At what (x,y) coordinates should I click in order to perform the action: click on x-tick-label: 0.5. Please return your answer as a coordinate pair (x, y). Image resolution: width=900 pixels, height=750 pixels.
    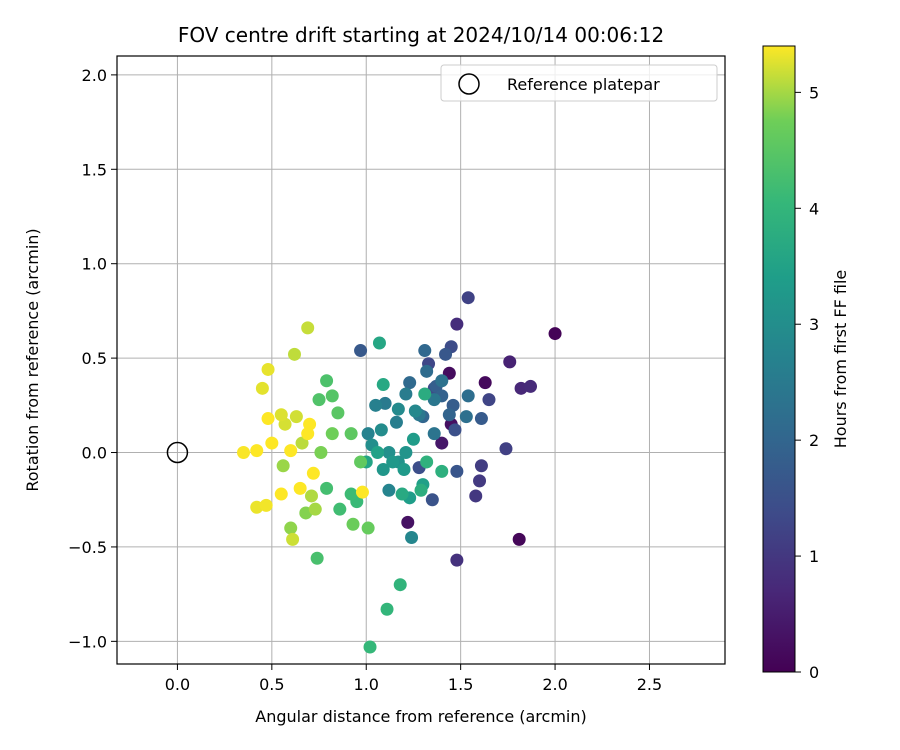
    Looking at the image, I should click on (271, 684).